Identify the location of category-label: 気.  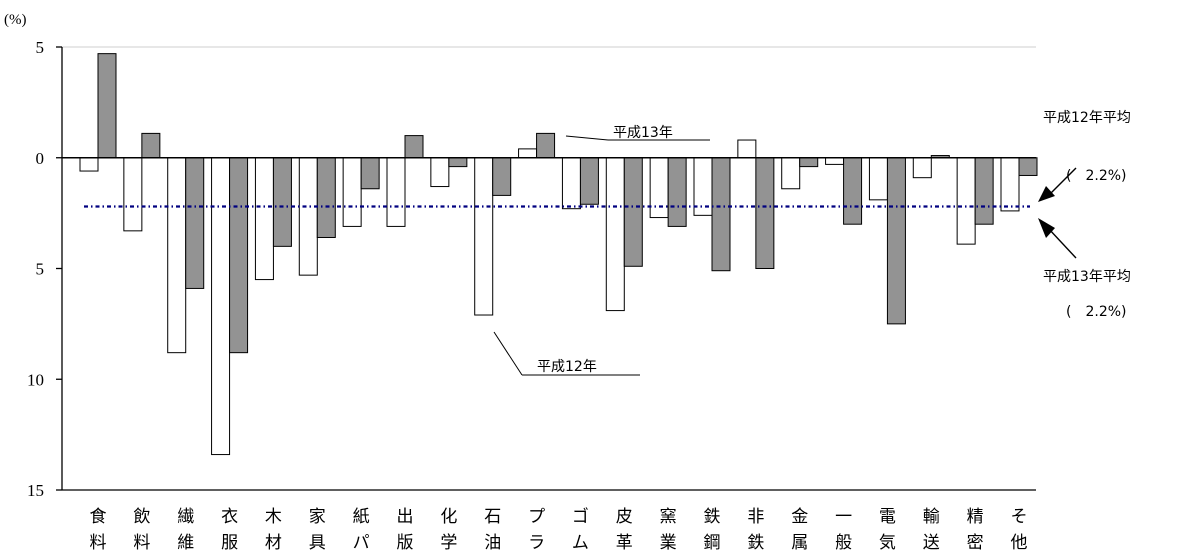
(887, 543).